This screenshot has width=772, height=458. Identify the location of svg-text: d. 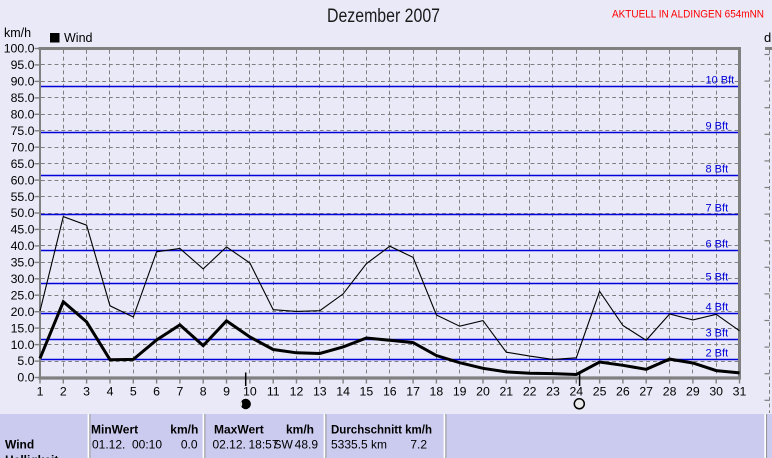
(767, 37).